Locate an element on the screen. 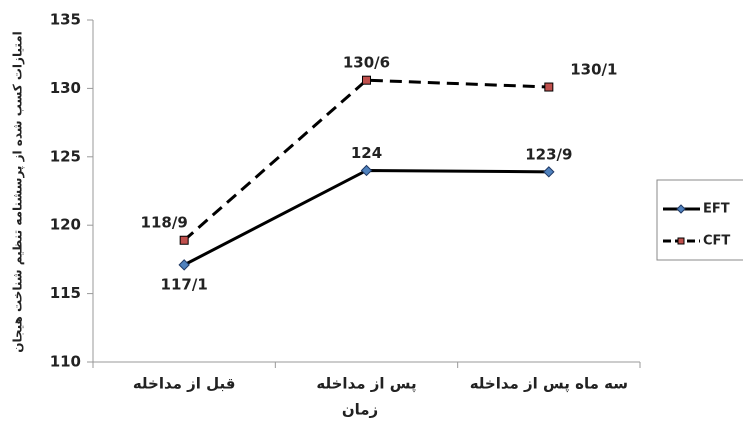  x-axis-label: زمان is located at coordinates (360, 410).